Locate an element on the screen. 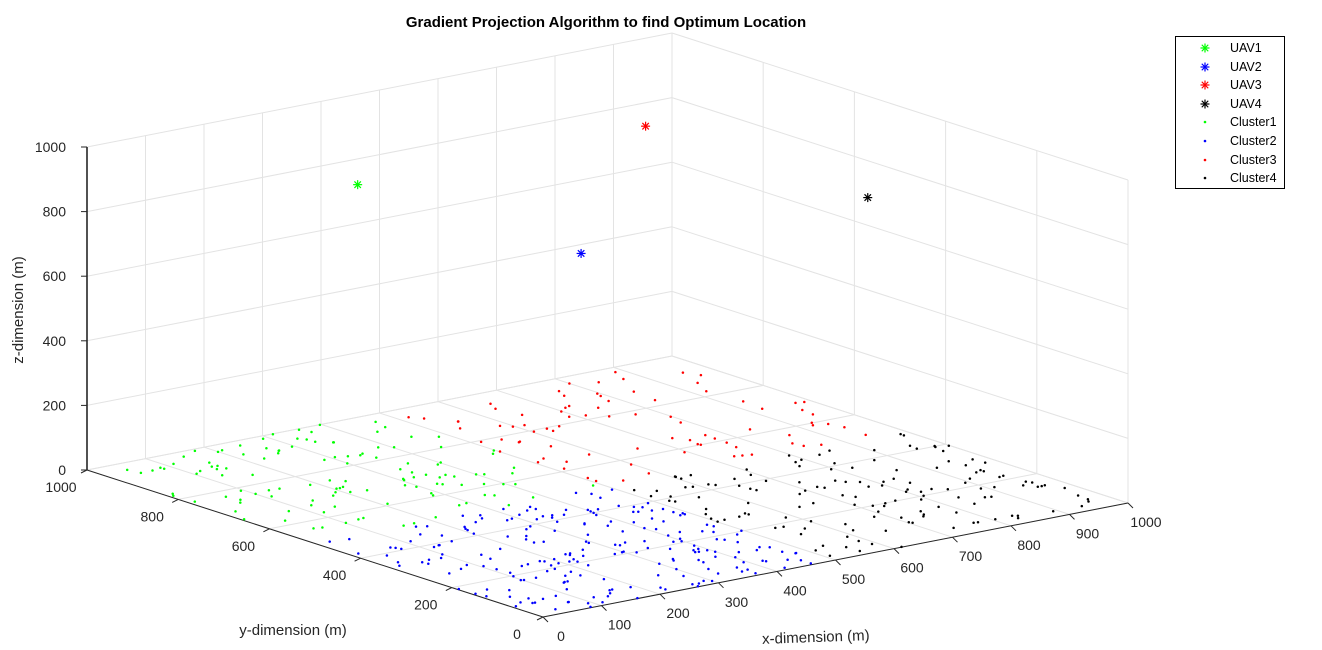  legend-item-cluster2: Cluster2 is located at coordinates (1230, 141).